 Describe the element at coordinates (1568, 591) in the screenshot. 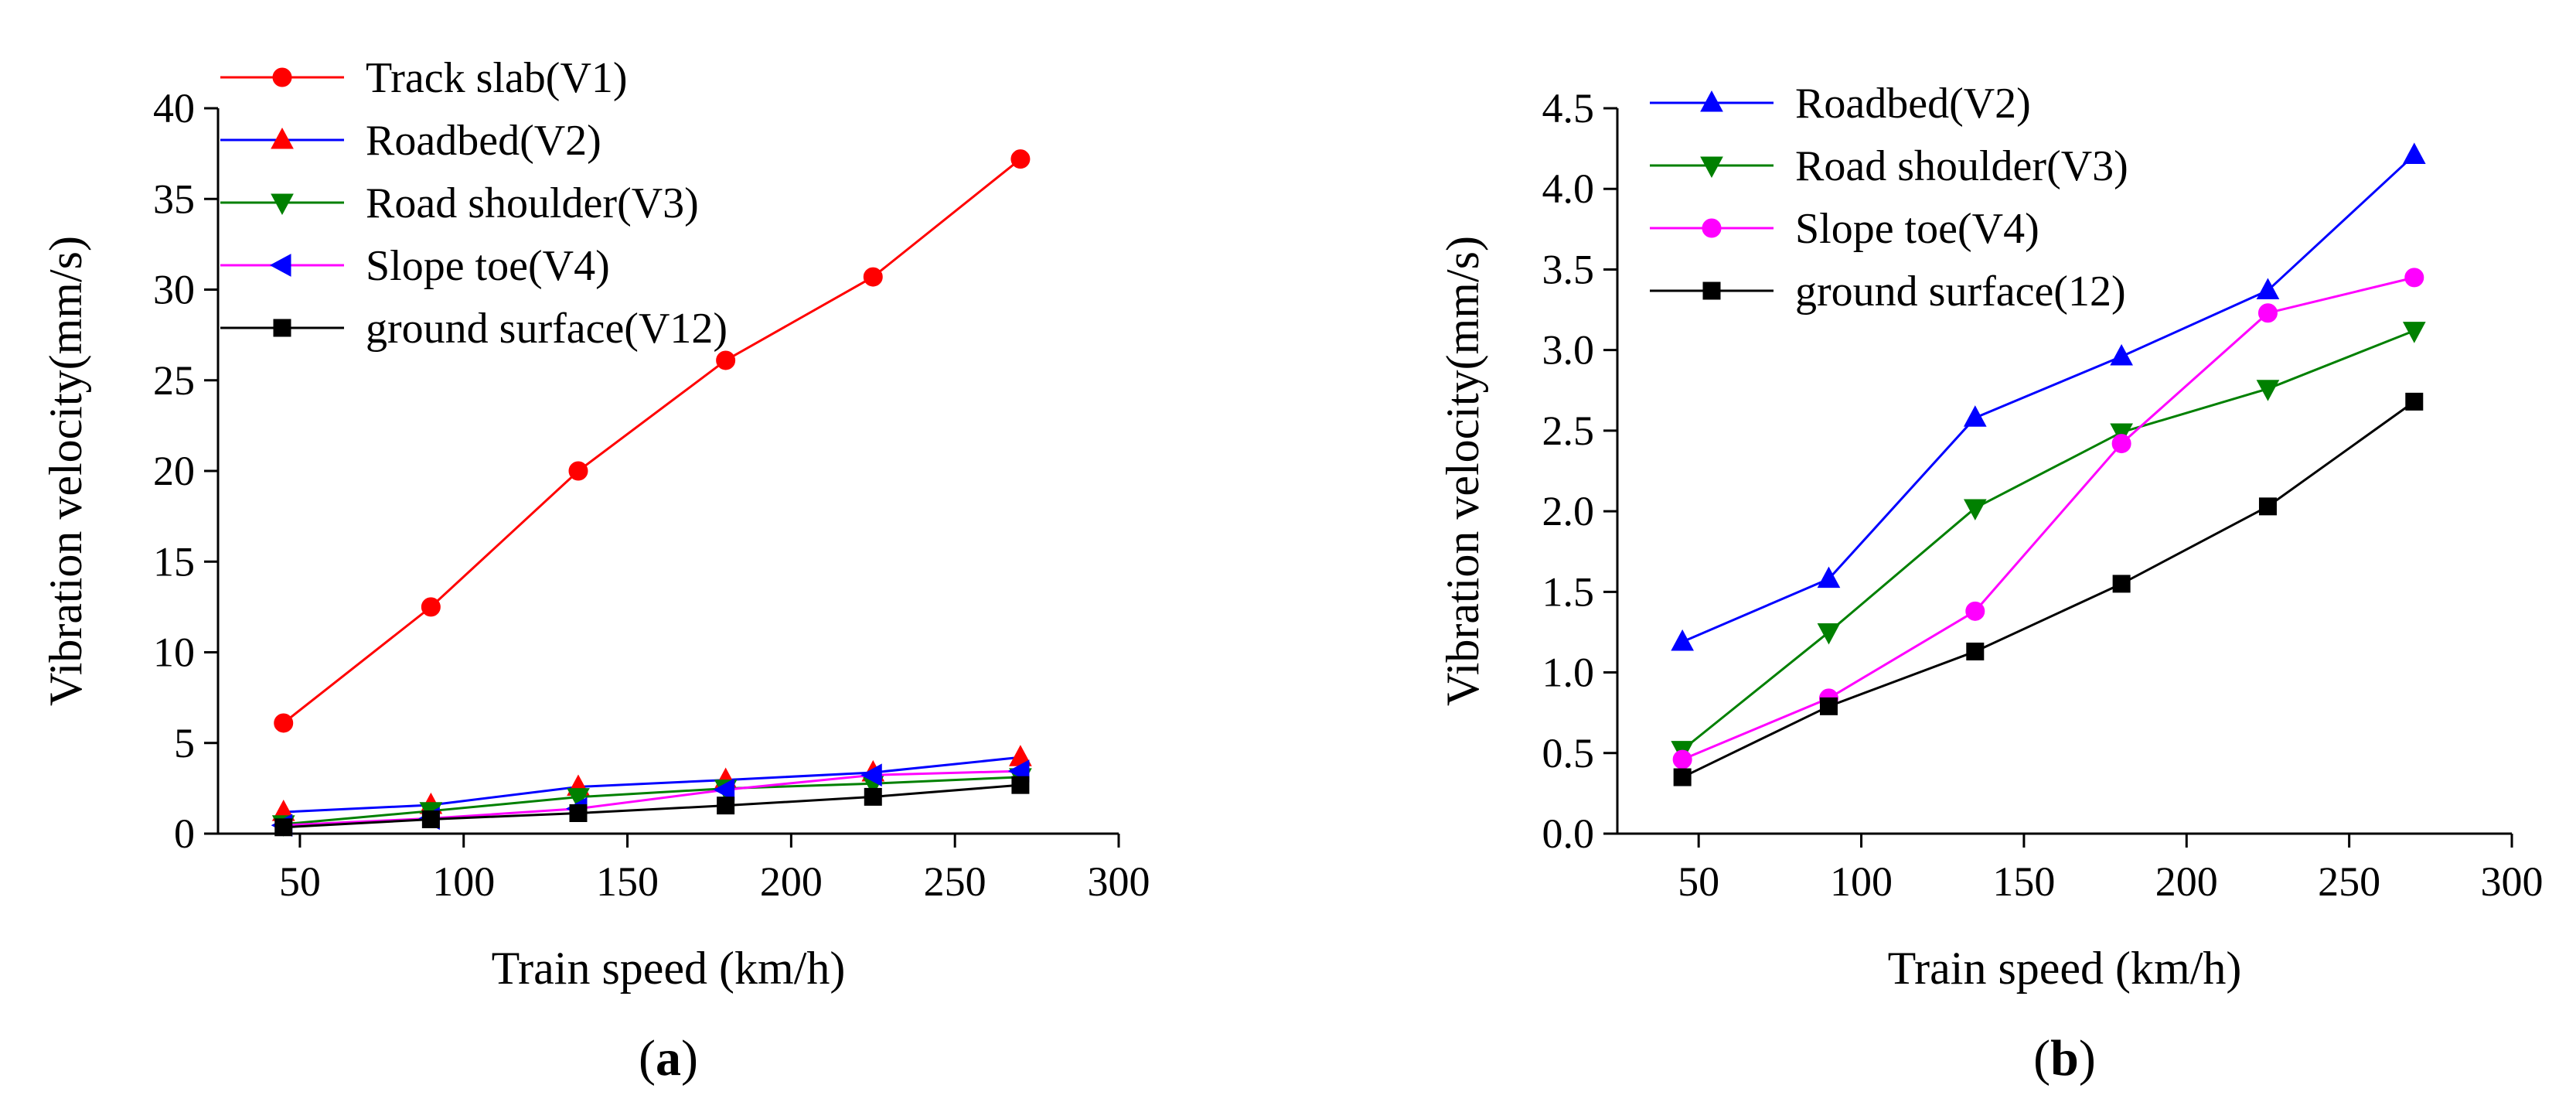

I see `y-tick-label: 1.5` at that location.